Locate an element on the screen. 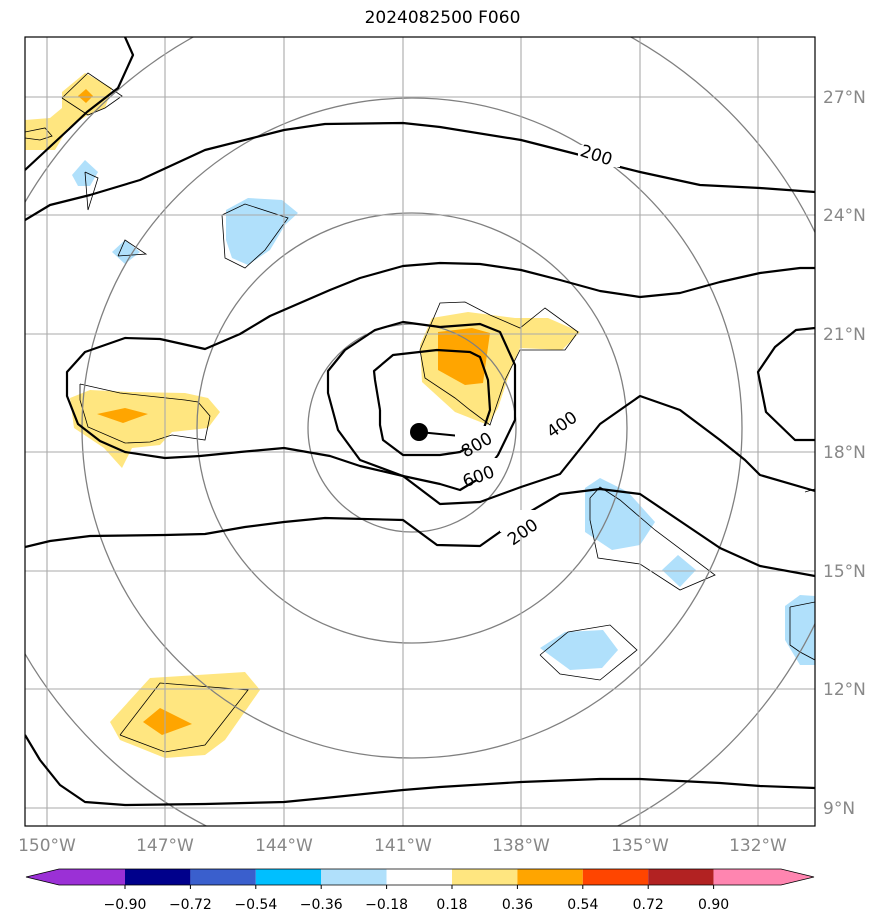 The width and height of the screenshot is (885, 924). lat-tick-label: 24°N is located at coordinates (844, 216).